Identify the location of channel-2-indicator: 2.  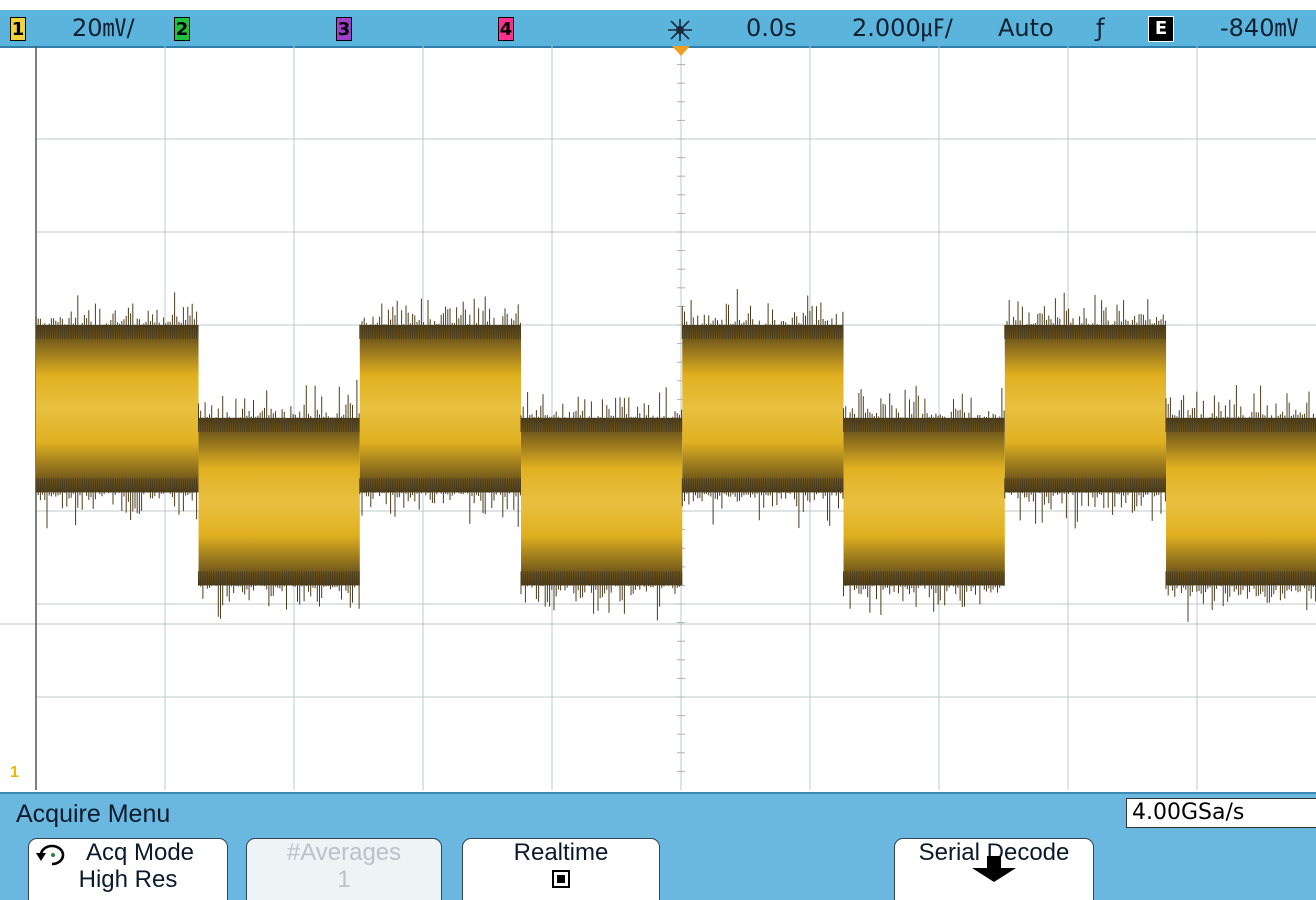
(182, 29).